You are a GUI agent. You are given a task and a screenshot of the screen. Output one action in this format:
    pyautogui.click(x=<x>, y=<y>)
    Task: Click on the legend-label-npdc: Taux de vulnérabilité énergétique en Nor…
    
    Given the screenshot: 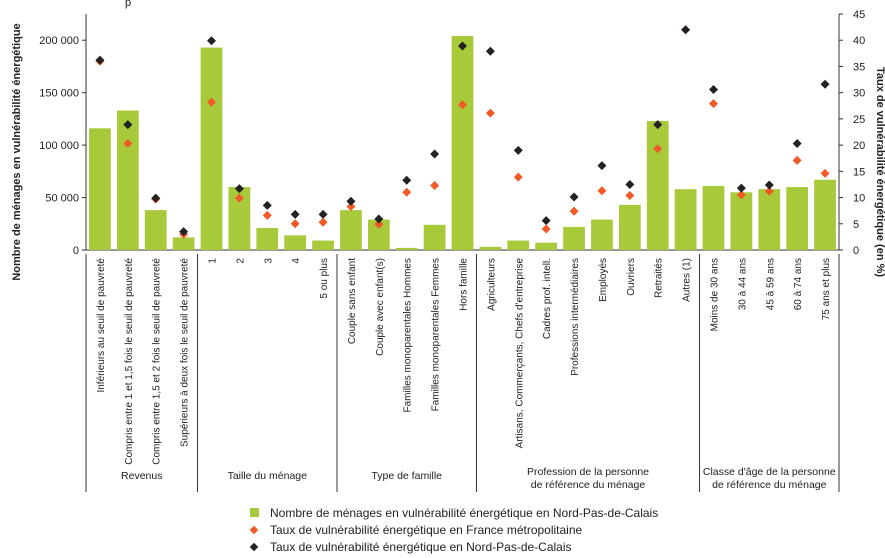 What is the action you would take?
    pyautogui.click(x=421, y=546)
    